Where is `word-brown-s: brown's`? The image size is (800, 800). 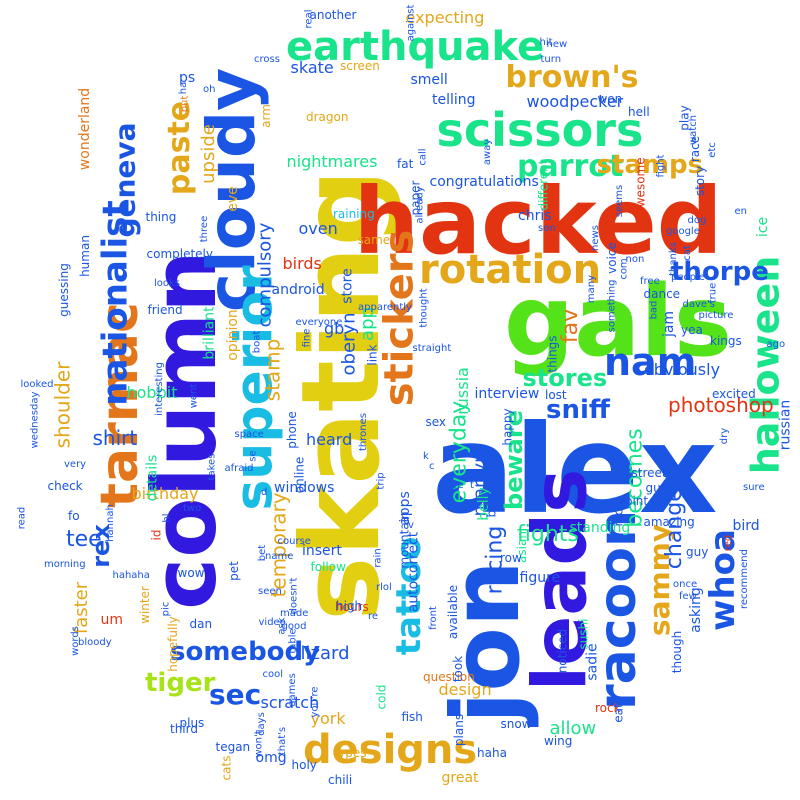 word-brown-s: brown's is located at coordinates (572, 77).